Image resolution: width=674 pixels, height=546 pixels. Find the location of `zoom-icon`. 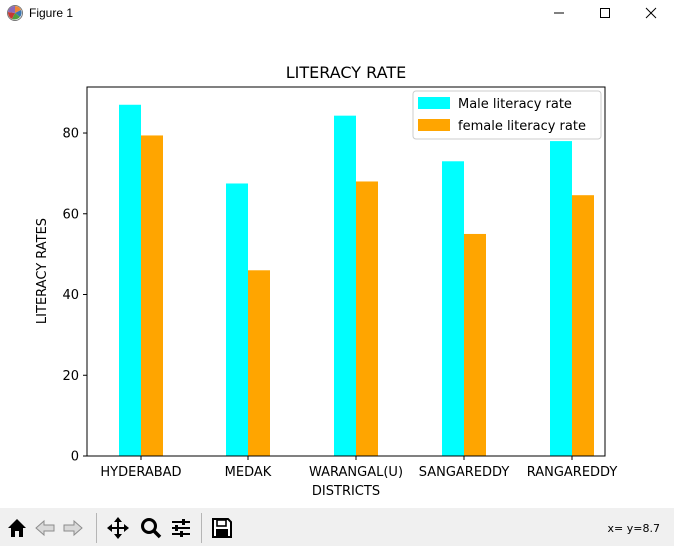

zoom-icon is located at coordinates (151, 528).